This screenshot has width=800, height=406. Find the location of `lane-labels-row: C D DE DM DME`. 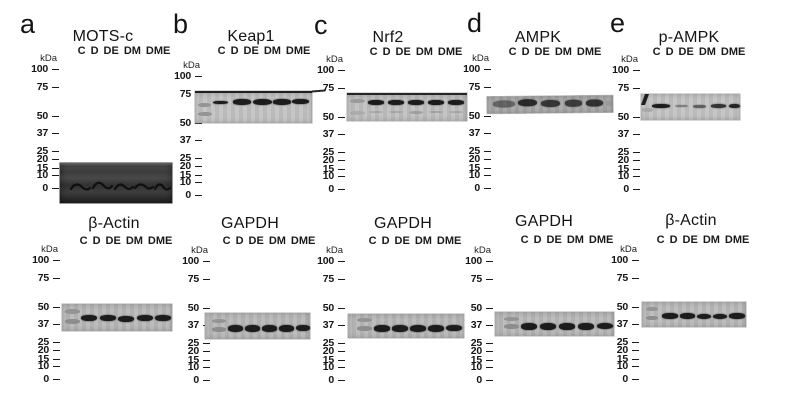

lane-labels-row: C D DE DM DME is located at coordinates (124, 51).